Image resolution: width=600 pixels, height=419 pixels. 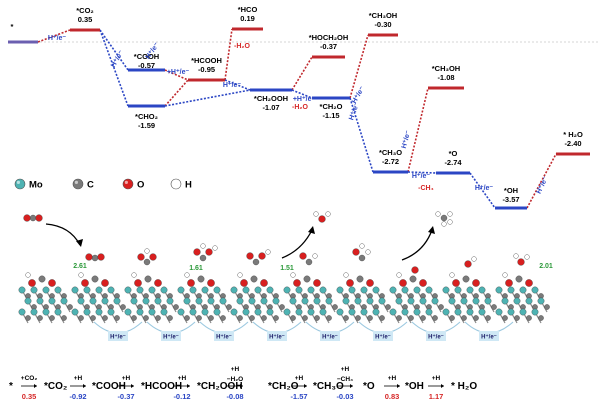 I want to click on equation-value-7: -0.03, so click(x=344, y=396).